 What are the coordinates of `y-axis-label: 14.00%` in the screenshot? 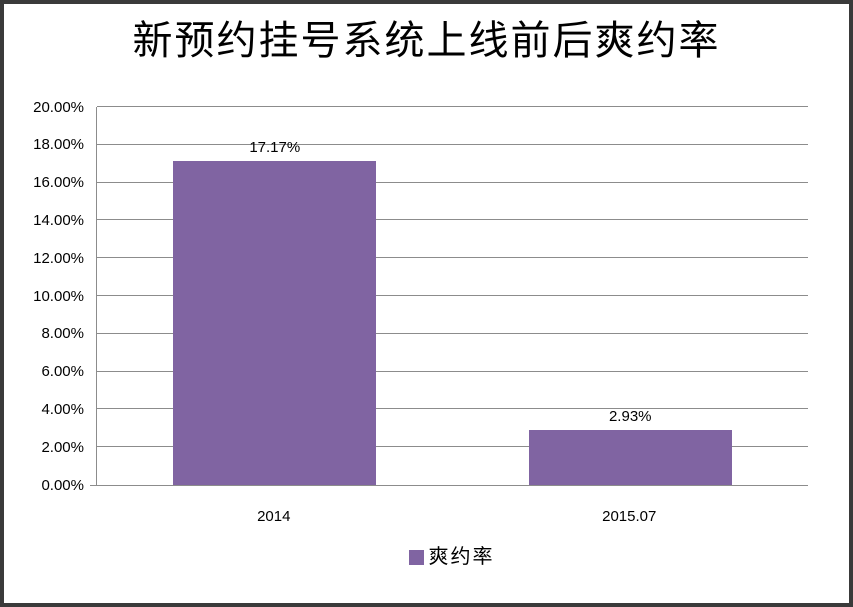 It's located at (58, 220).